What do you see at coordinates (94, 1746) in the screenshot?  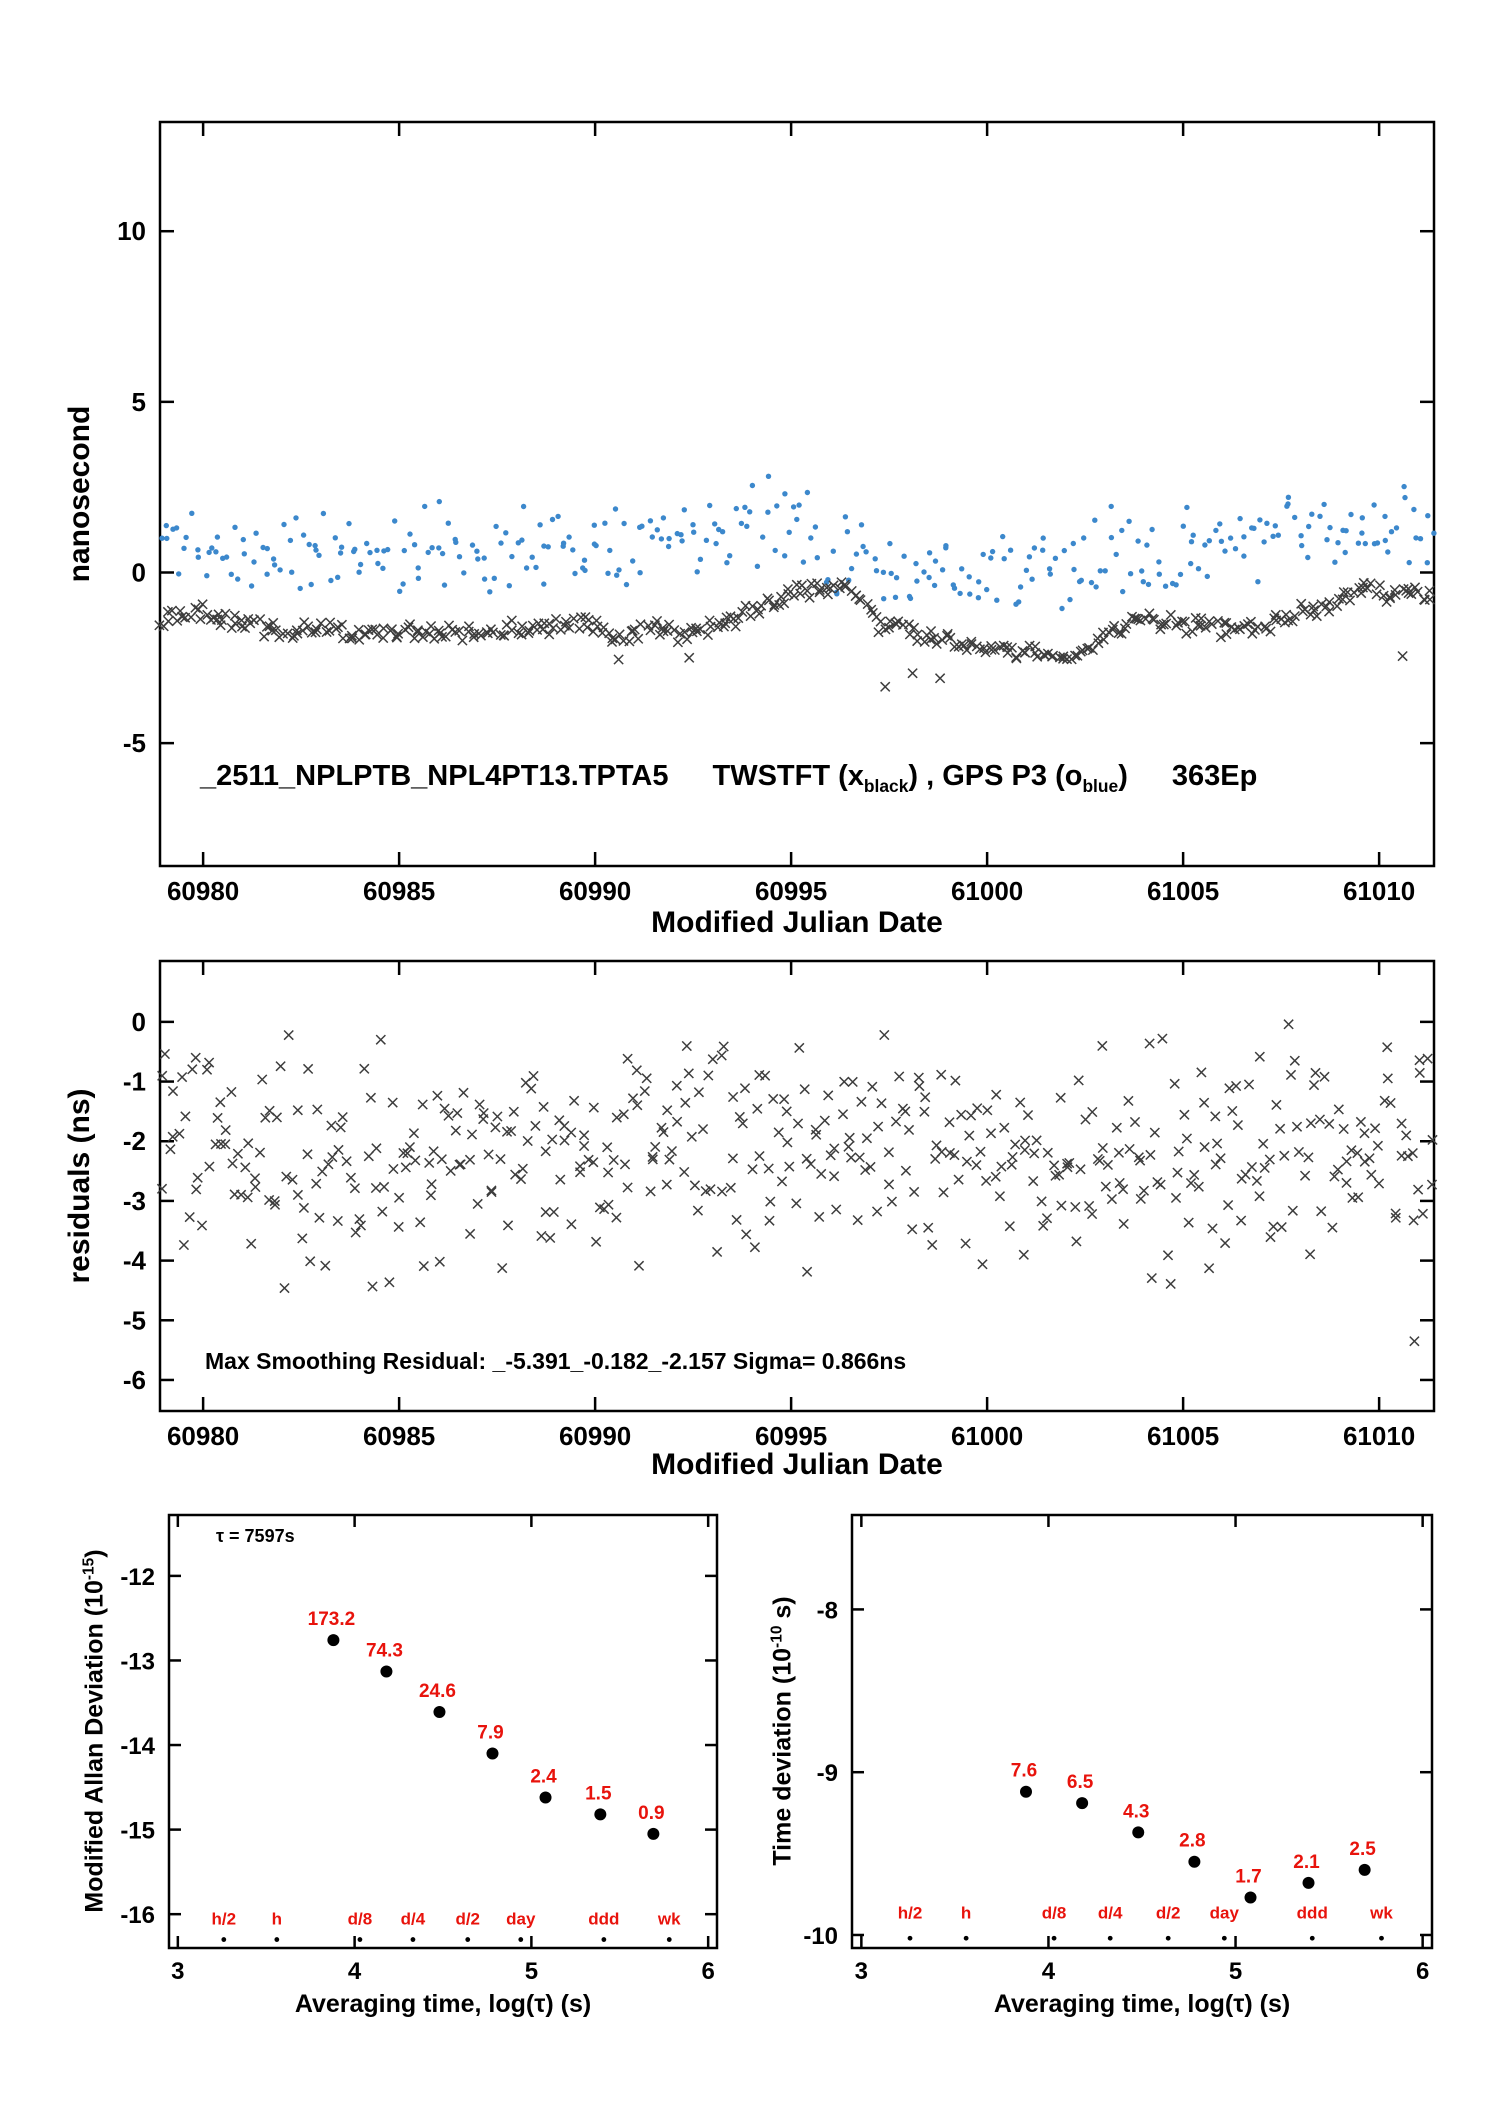 I see `mdev-ylabel-pre: Modified Allan Deviation (10` at bounding box center [94, 1746].